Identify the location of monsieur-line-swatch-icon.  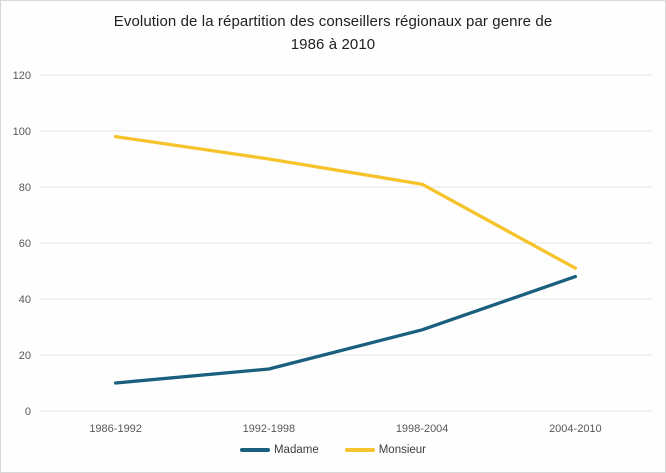
(359, 450).